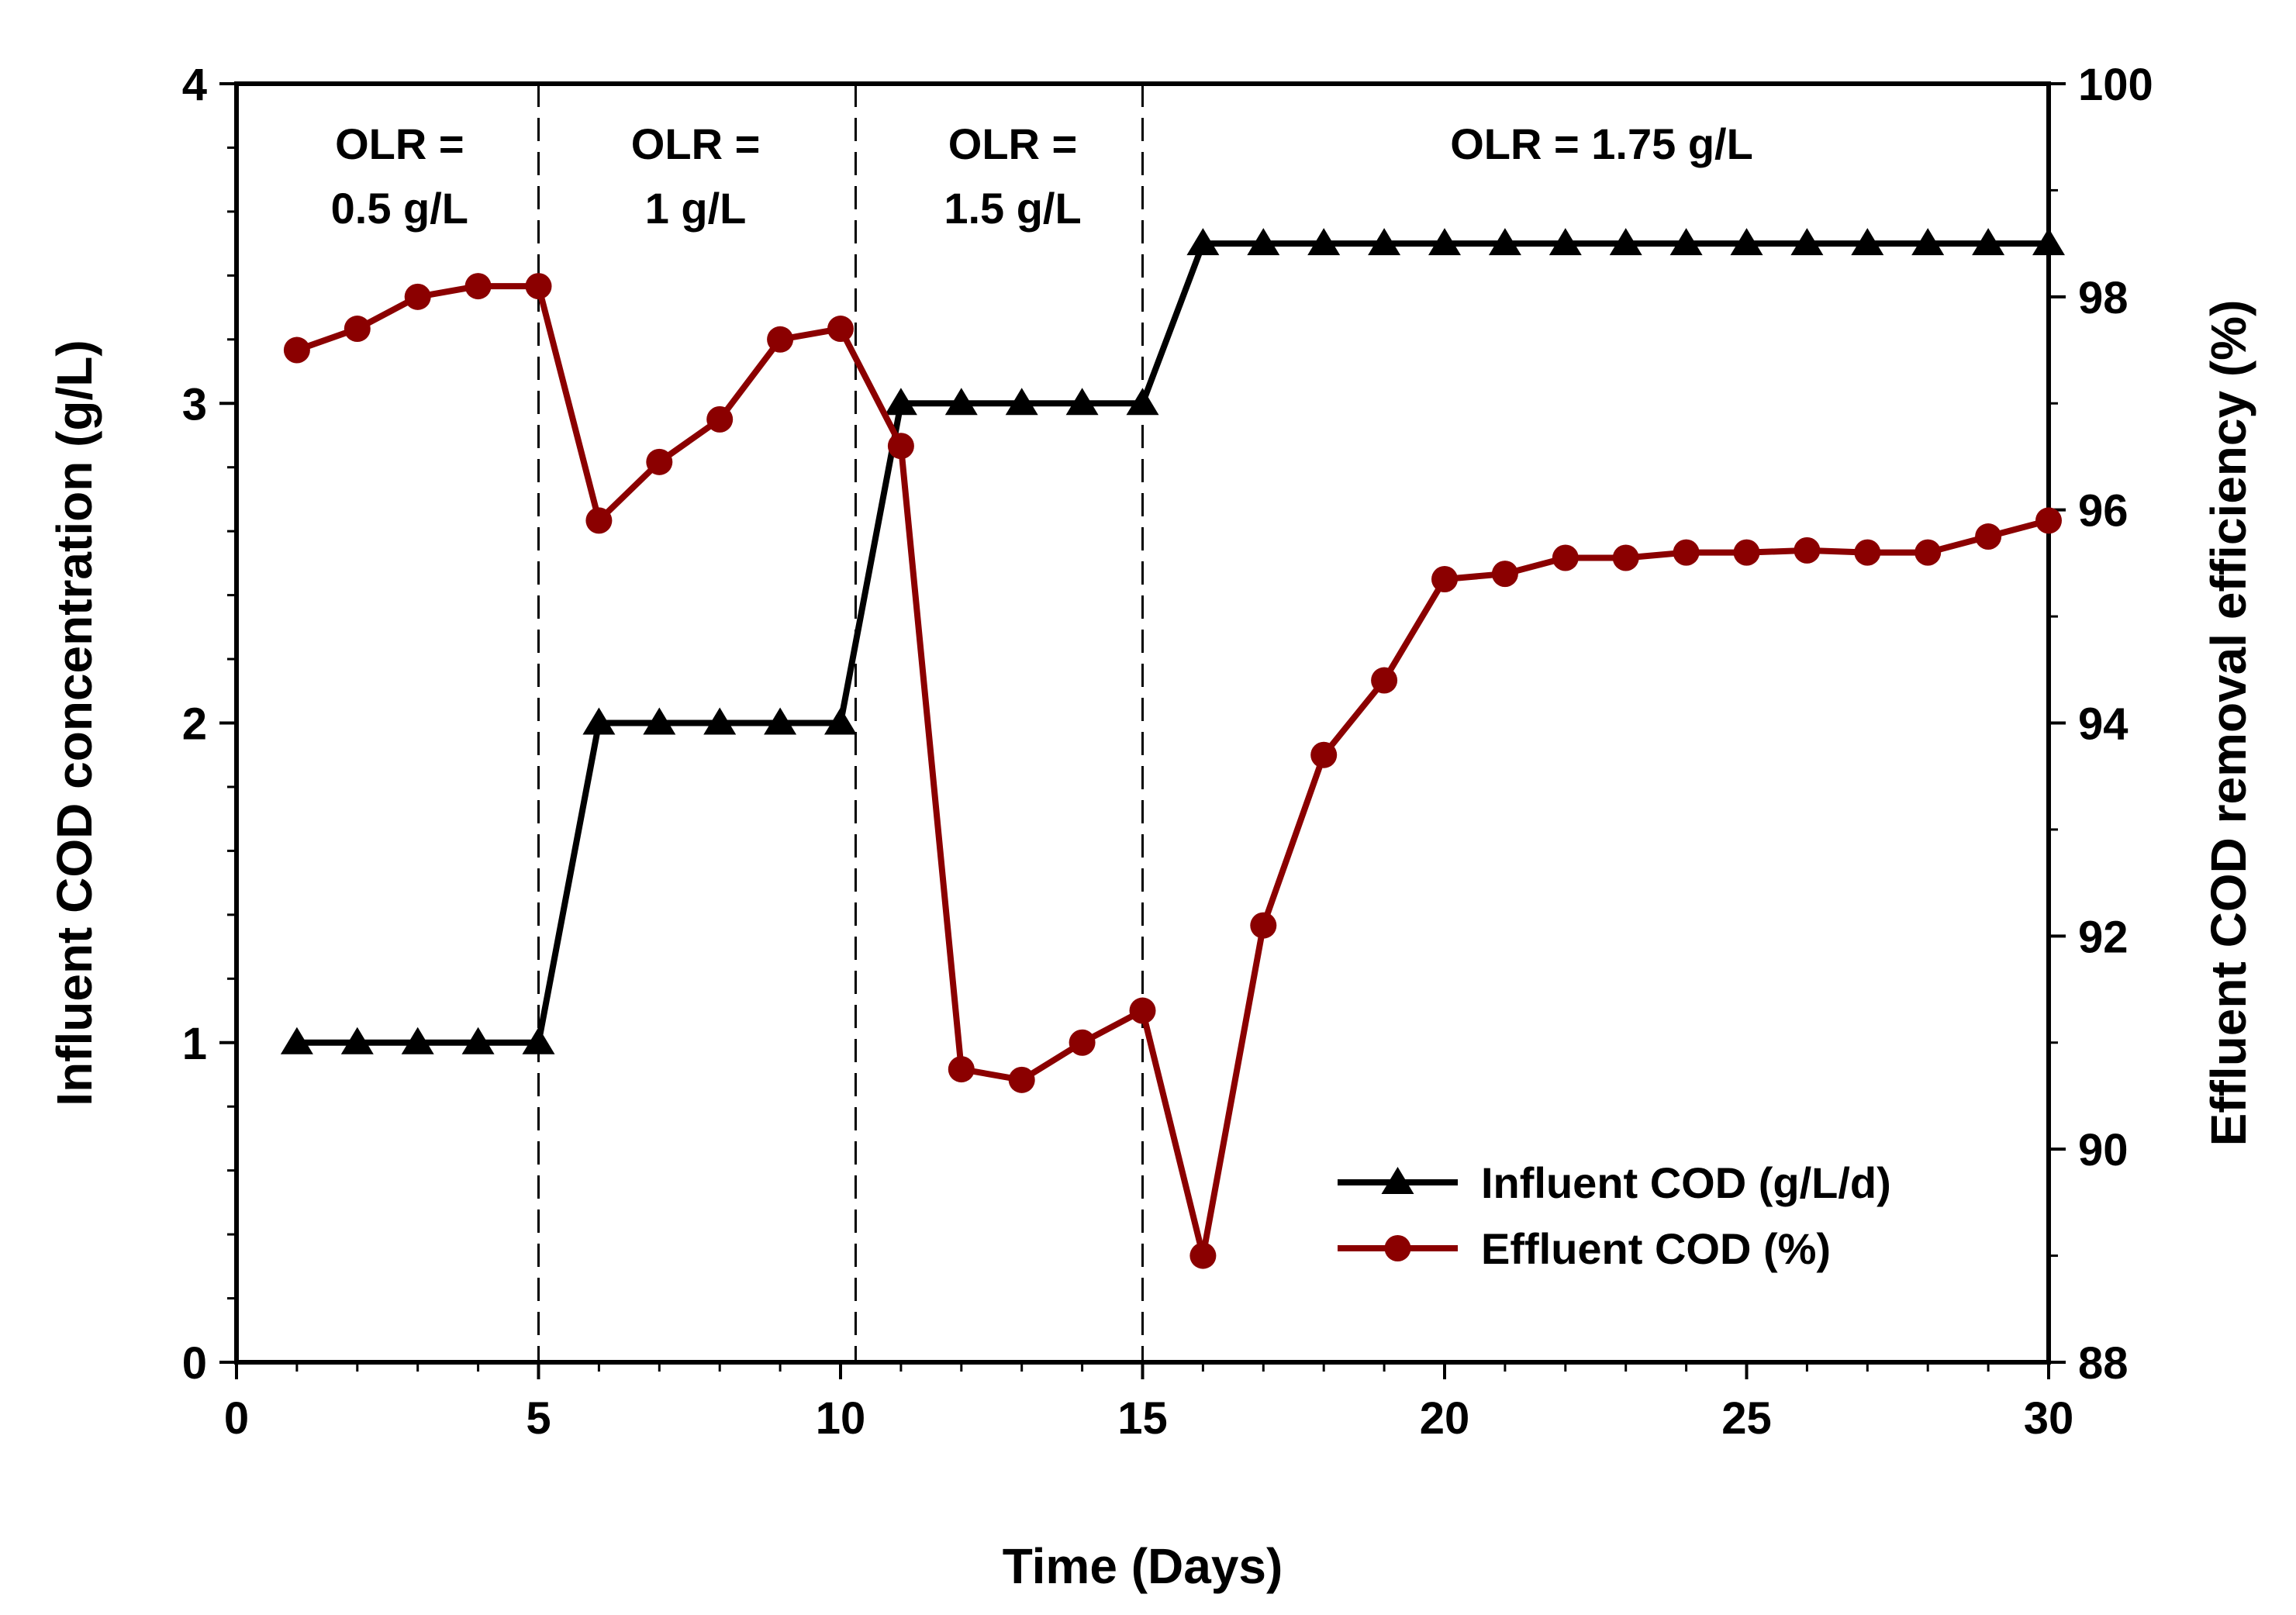  Describe the element at coordinates (74, 723) in the screenshot. I see `y-axis-title-left: Influent COD concentration (g/L)` at that location.